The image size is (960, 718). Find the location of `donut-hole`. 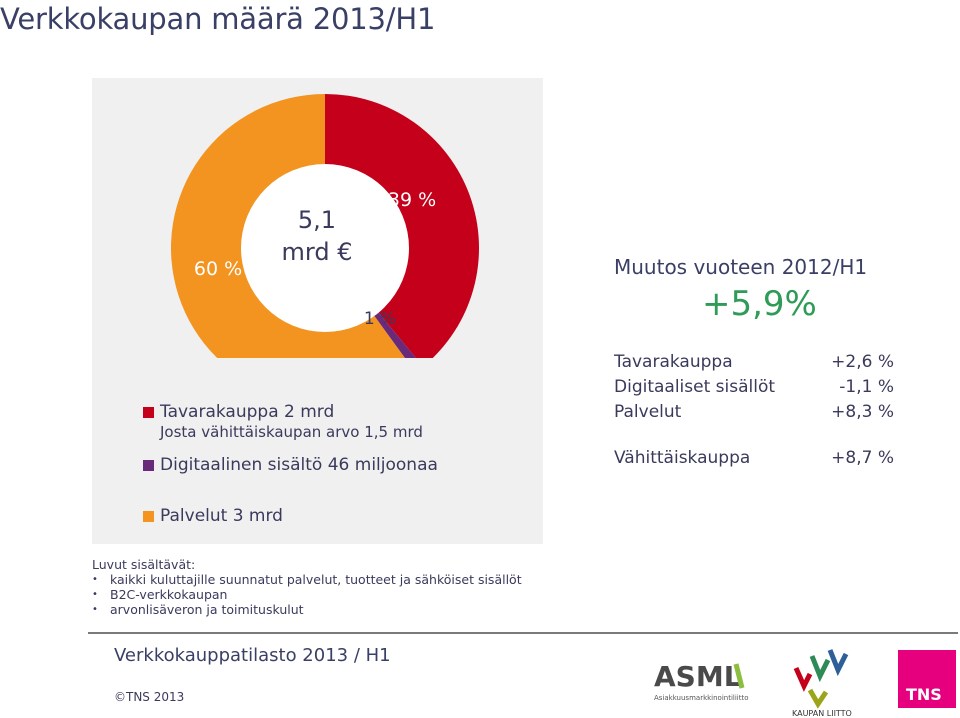

donut-hole is located at coordinates (325, 248).